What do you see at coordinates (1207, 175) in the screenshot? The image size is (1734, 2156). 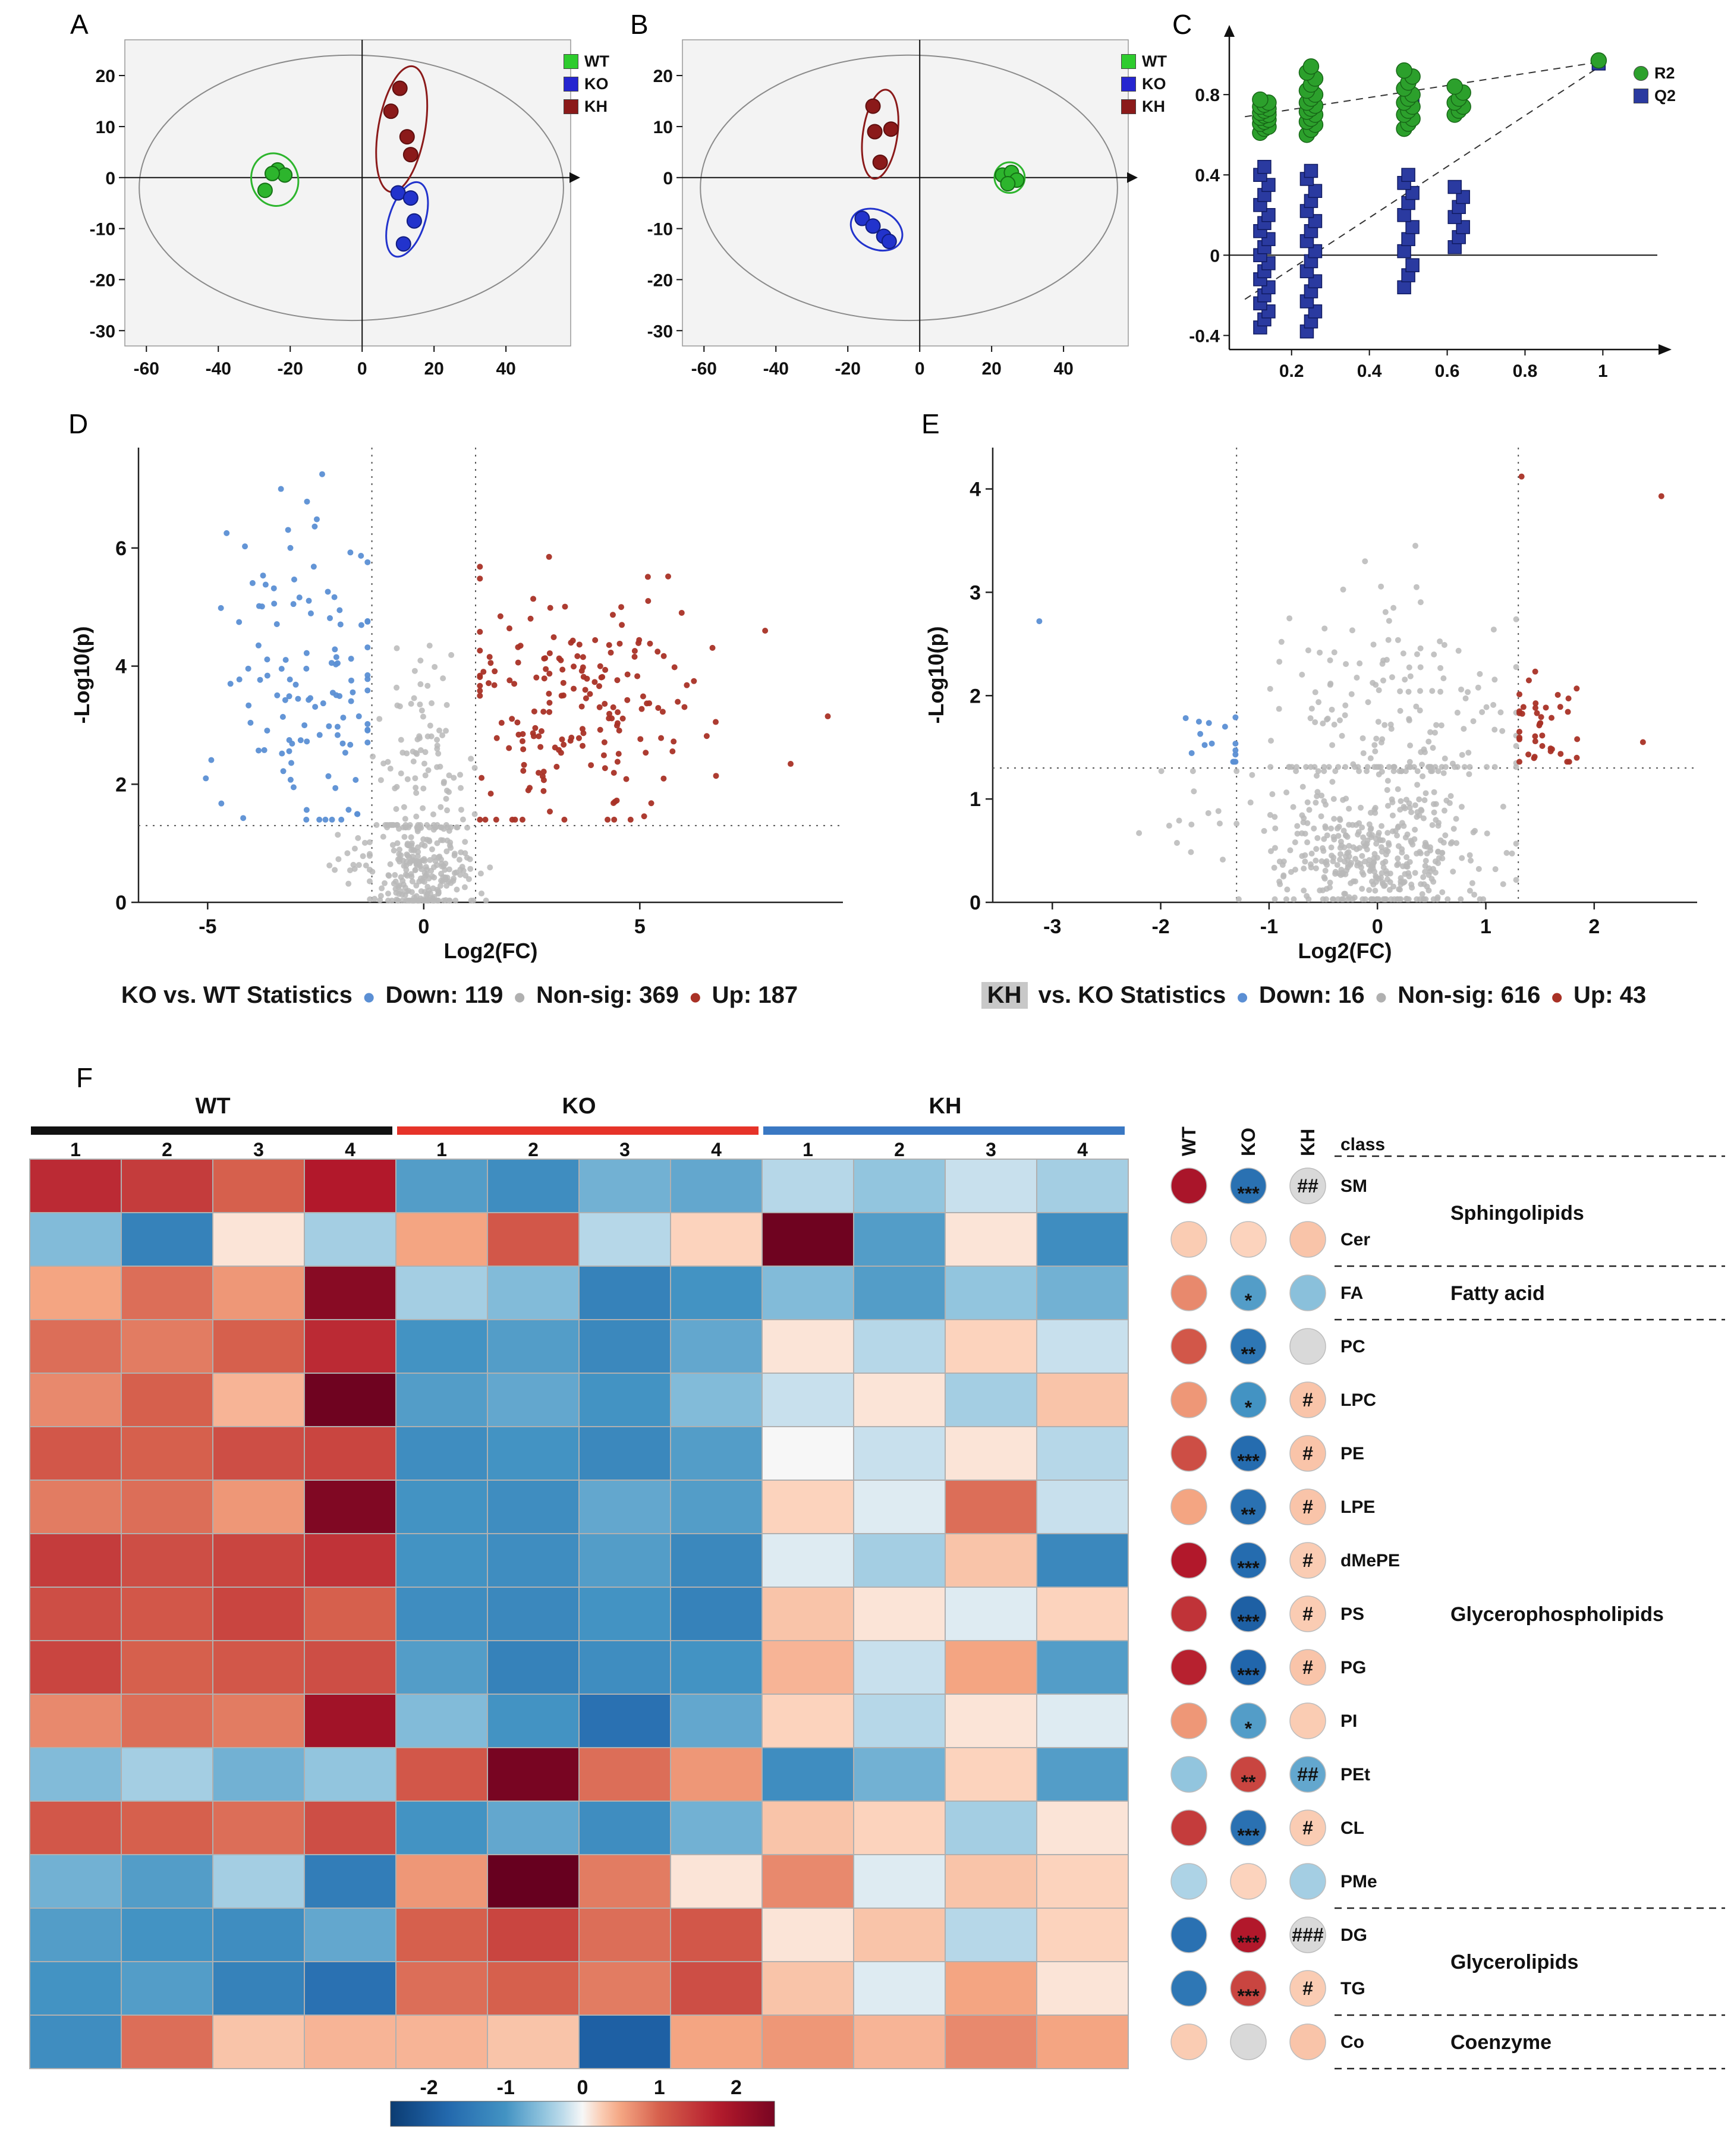 I see `svg-text: 0.4` at bounding box center [1207, 175].